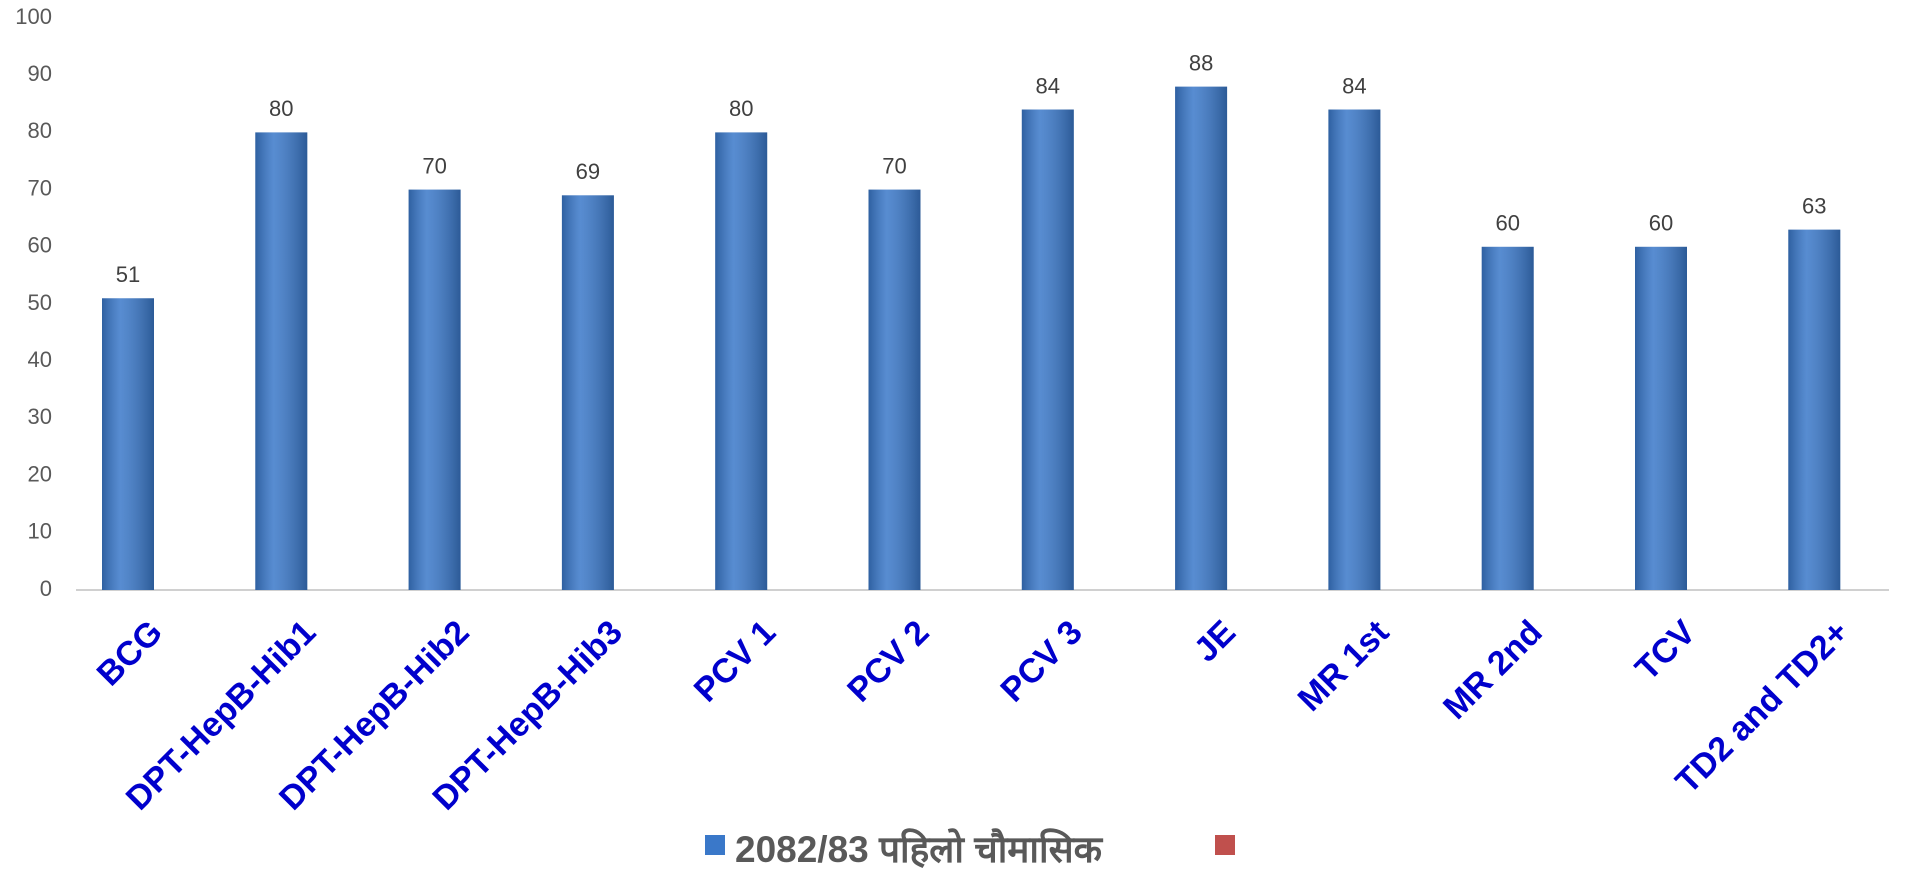  Describe the element at coordinates (888, 661) in the screenshot. I see `x-tick-label: PCV 2` at that location.